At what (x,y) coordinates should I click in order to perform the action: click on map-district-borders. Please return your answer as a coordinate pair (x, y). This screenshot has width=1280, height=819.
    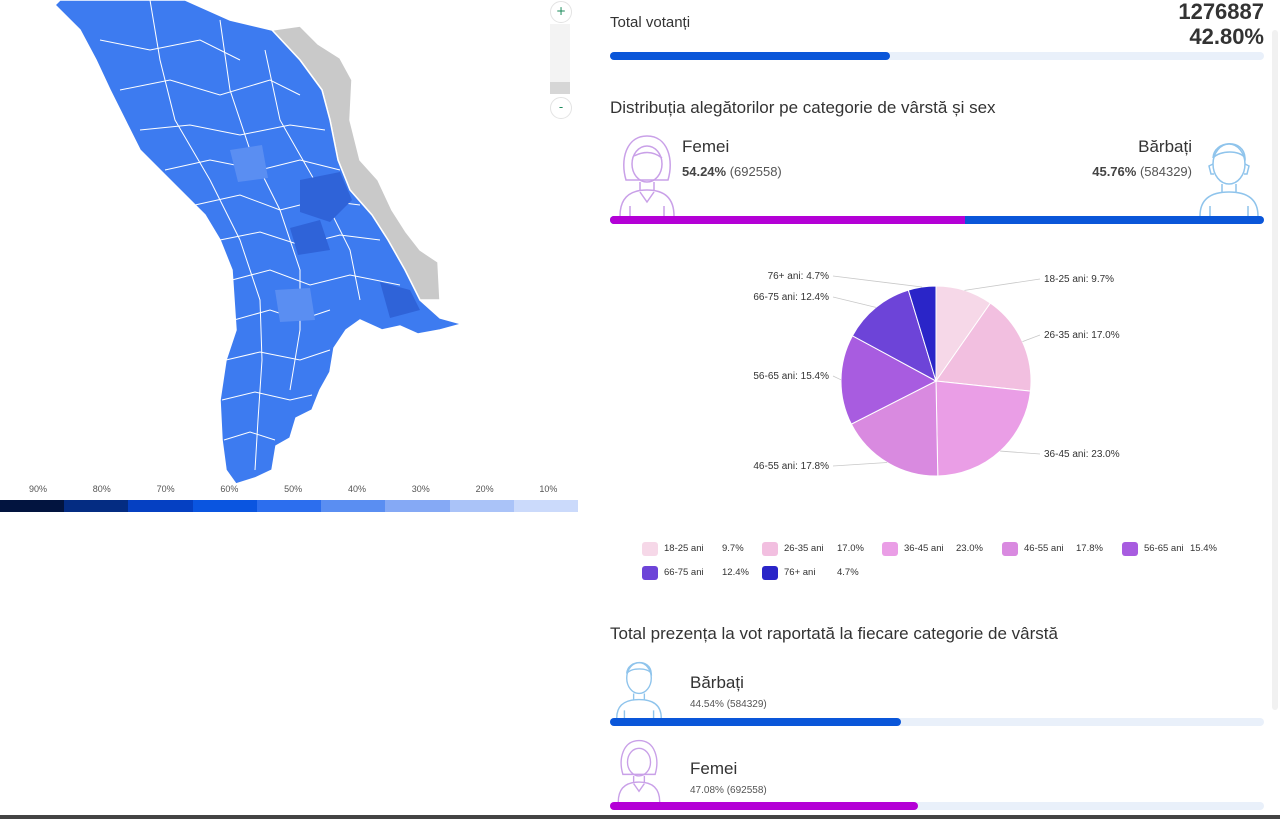
    Looking at the image, I should click on (250, 235).